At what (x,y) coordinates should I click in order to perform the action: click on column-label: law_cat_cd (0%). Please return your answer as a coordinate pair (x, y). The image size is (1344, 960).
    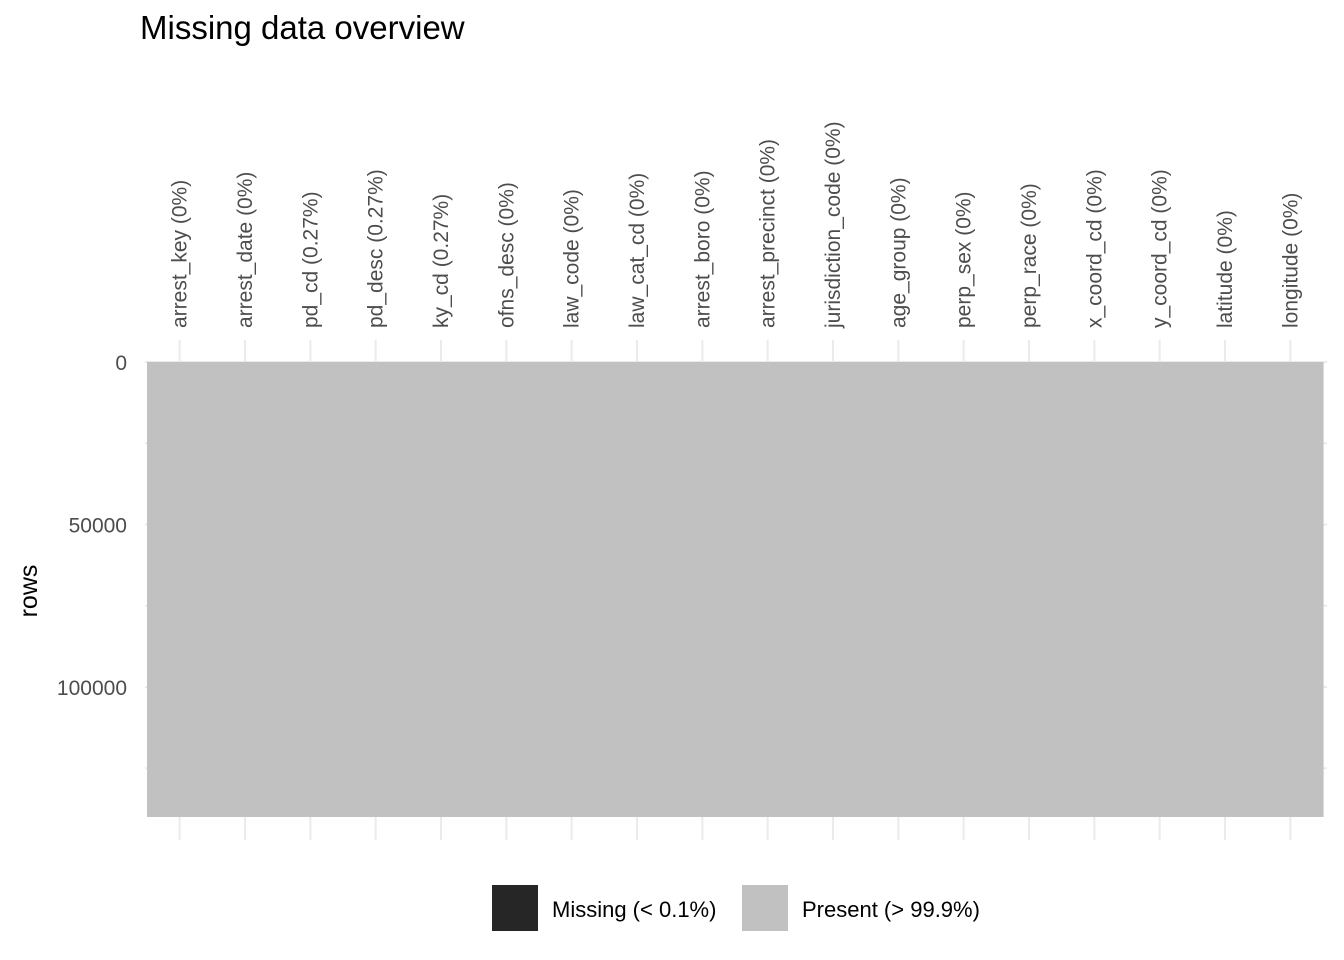
    Looking at the image, I should click on (637, 250).